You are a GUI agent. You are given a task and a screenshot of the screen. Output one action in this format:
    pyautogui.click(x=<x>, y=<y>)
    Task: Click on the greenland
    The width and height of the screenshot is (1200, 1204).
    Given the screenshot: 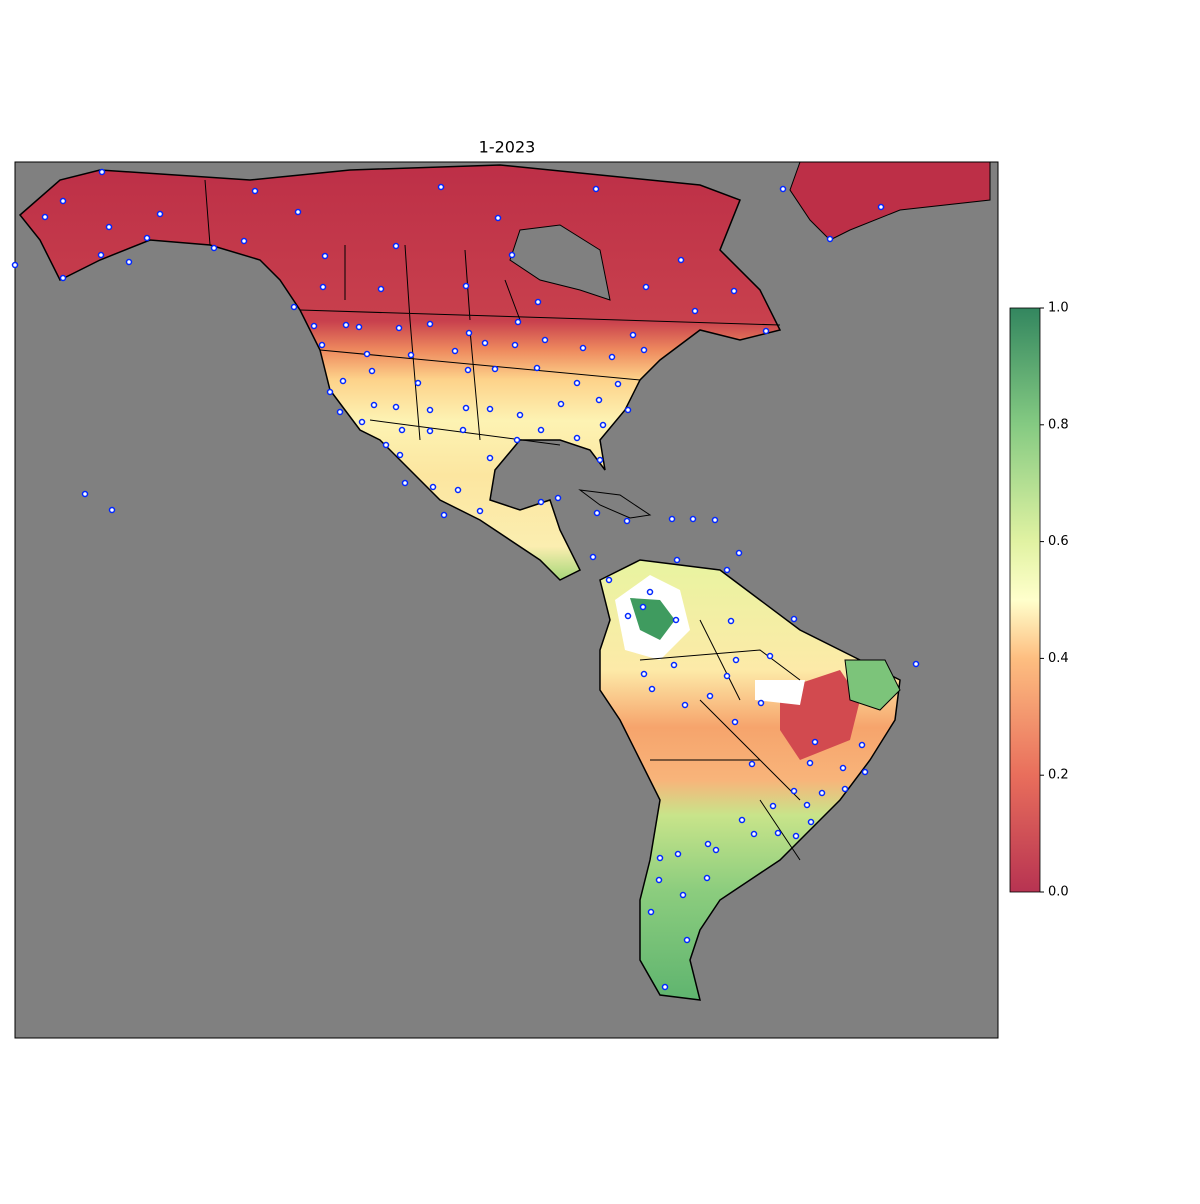 What is the action you would take?
    pyautogui.click(x=890, y=201)
    